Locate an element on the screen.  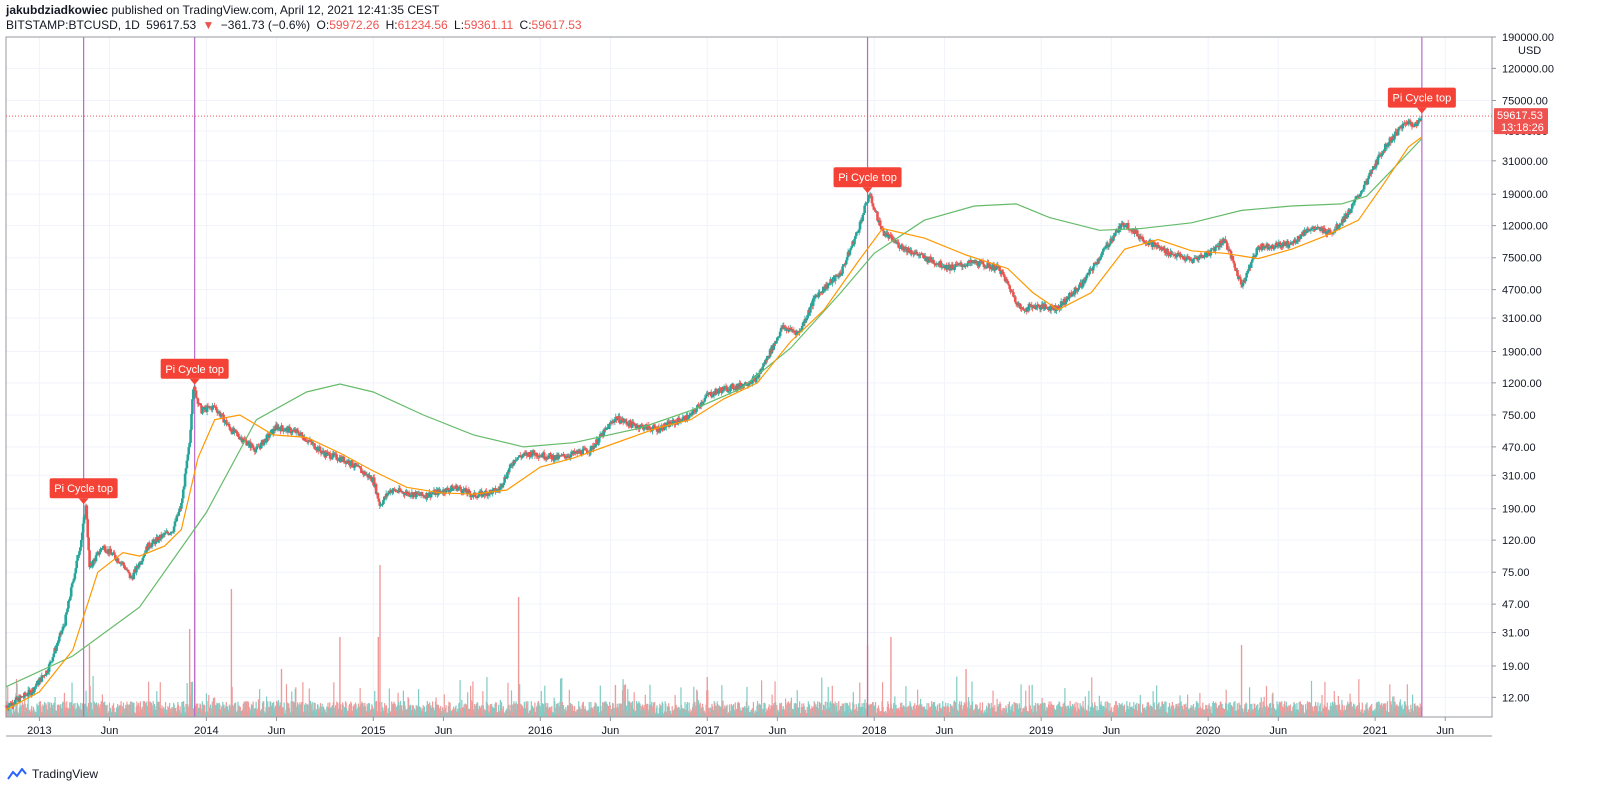
author-name: jakubdziadkowiec is located at coordinates (57, 10).